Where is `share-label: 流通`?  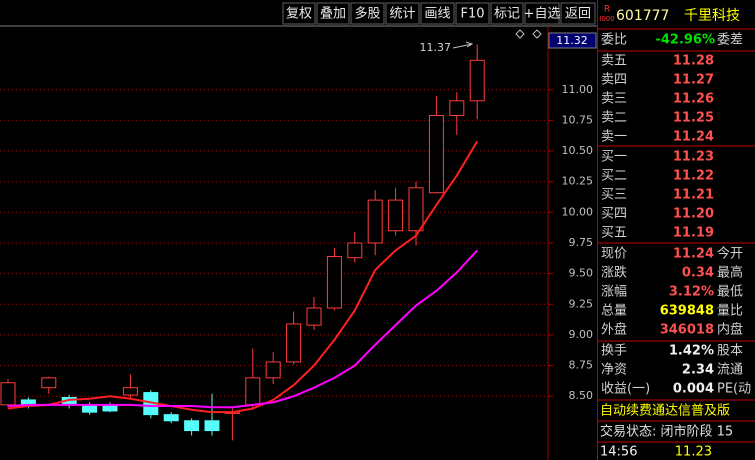
share-label: 流通 is located at coordinates (730, 370).